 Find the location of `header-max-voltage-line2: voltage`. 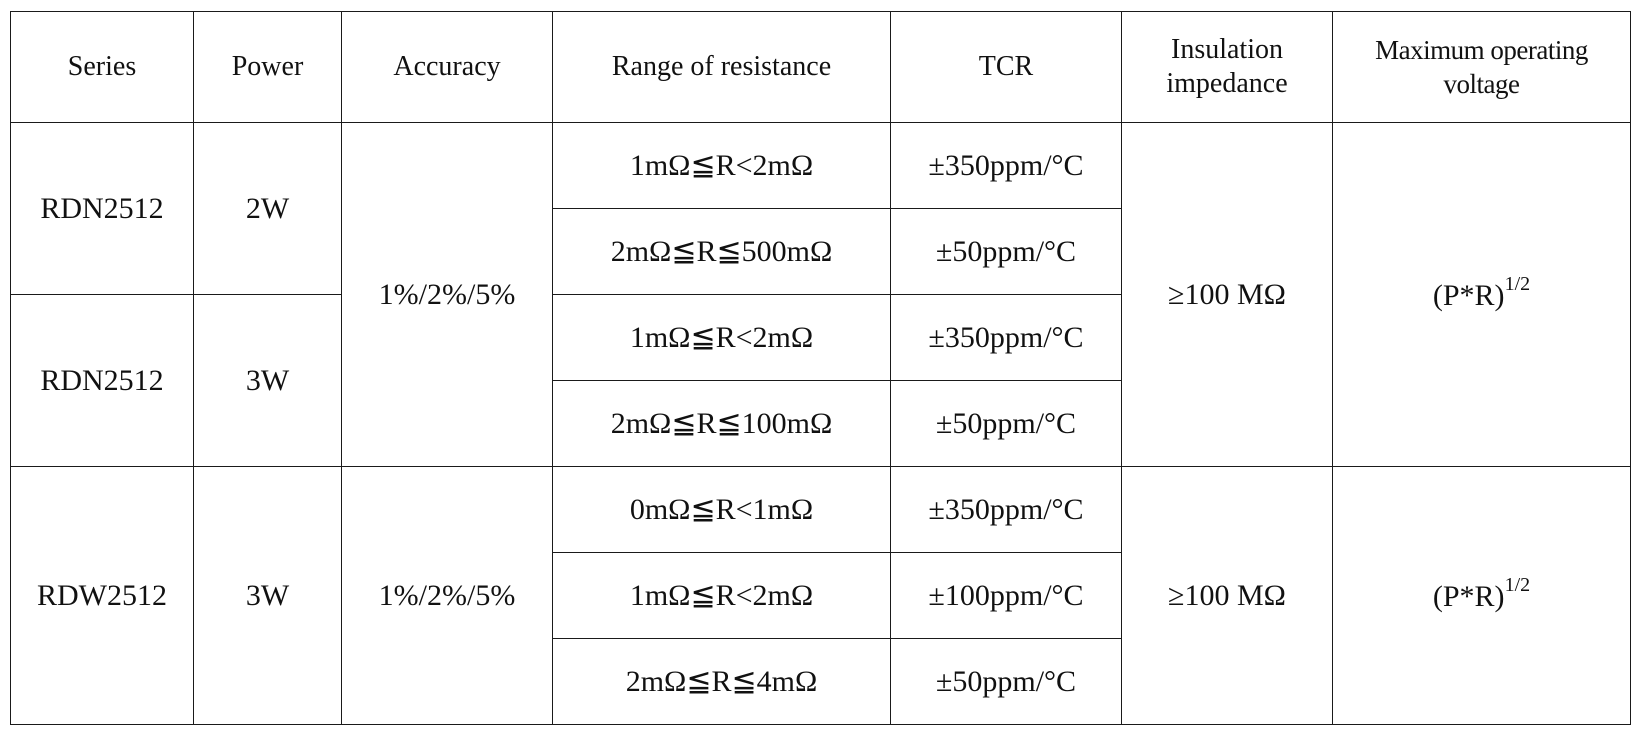

header-max-voltage-line2: voltage is located at coordinates (1481, 84).